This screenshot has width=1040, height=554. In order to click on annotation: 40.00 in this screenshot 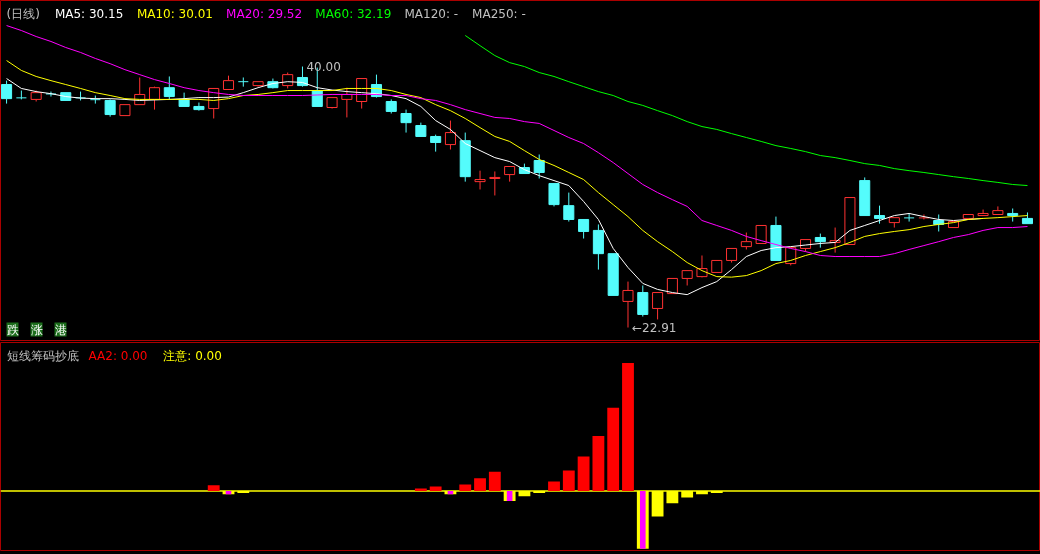, I will do `click(323, 67)`.